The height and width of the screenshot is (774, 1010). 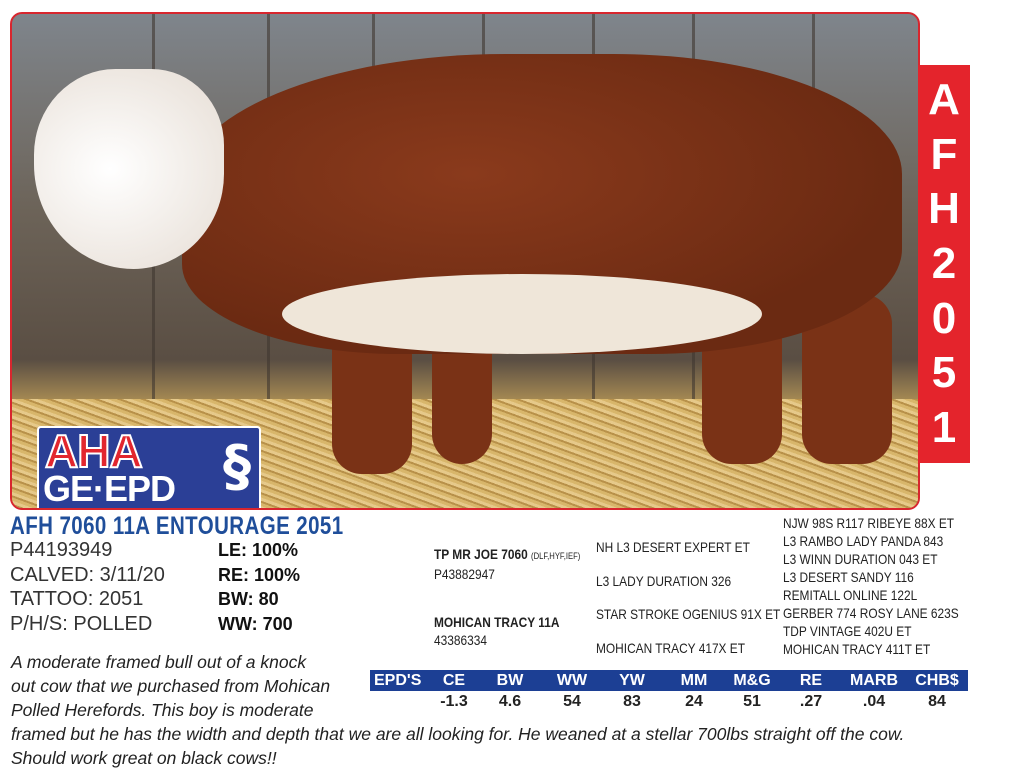 I want to click on great-grandparent: TDP VINTAGE 402U ET, so click(x=847, y=631).